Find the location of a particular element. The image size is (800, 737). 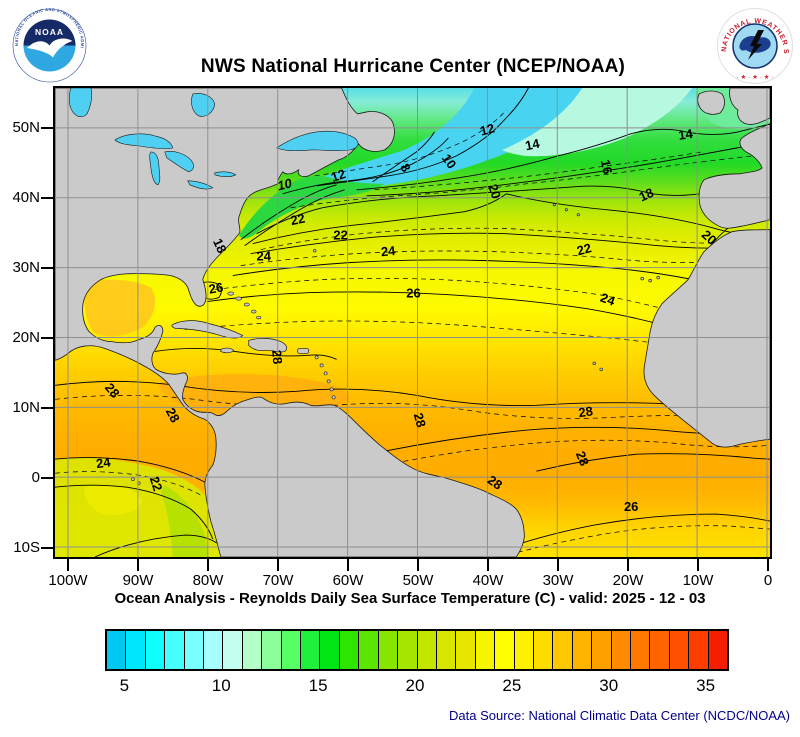

nws-logo-icon: NATIONAL WEATHER SERVICE · ★ · ★ · ★ · is located at coordinates (754, 44).